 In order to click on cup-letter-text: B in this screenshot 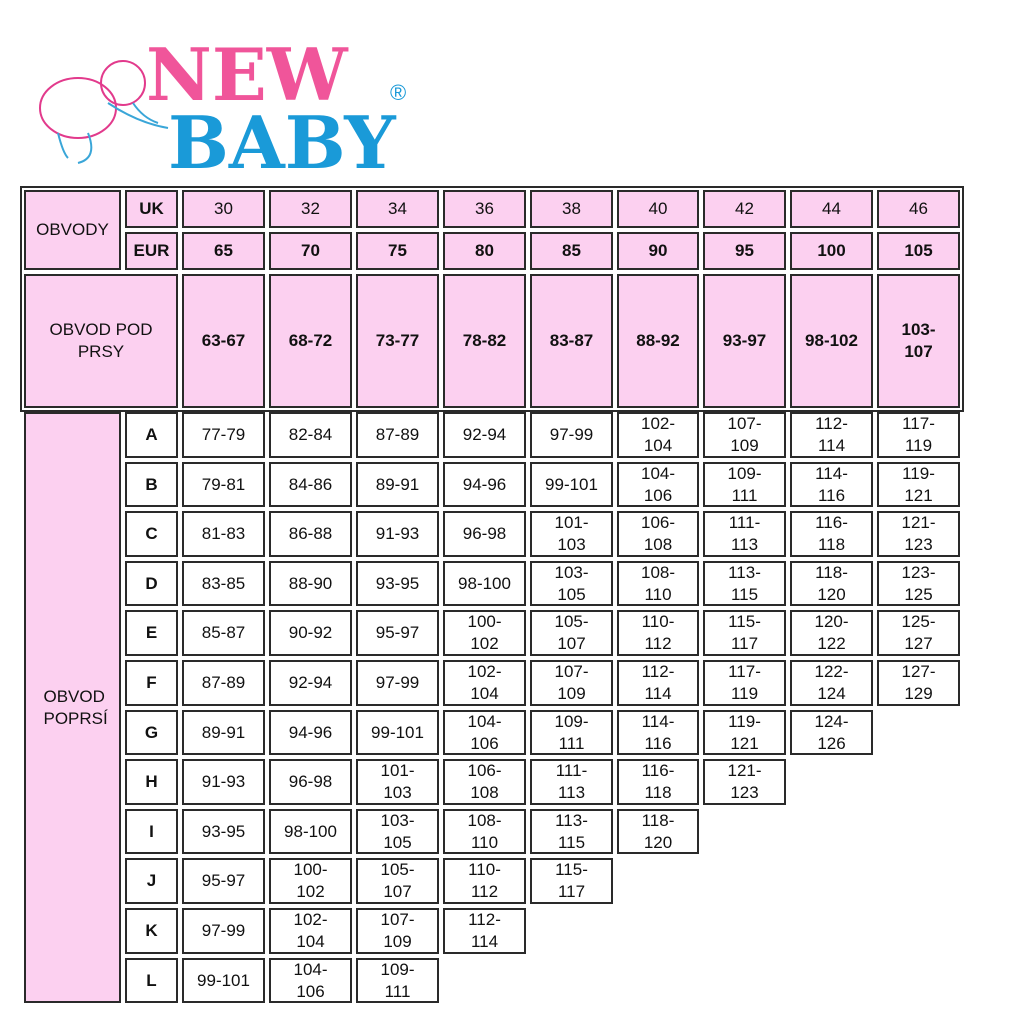, I will do `click(151, 484)`.